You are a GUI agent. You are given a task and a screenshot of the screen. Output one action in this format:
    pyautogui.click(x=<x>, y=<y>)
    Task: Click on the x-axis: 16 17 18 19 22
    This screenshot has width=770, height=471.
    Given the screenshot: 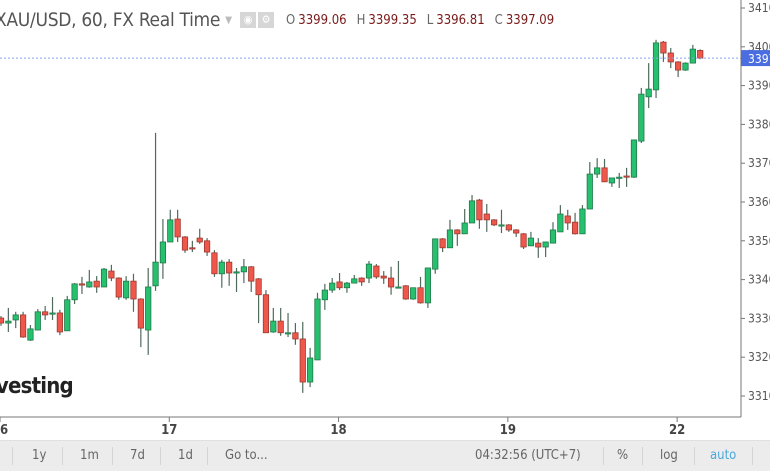 What is the action you would take?
    pyautogui.click(x=342, y=427)
    